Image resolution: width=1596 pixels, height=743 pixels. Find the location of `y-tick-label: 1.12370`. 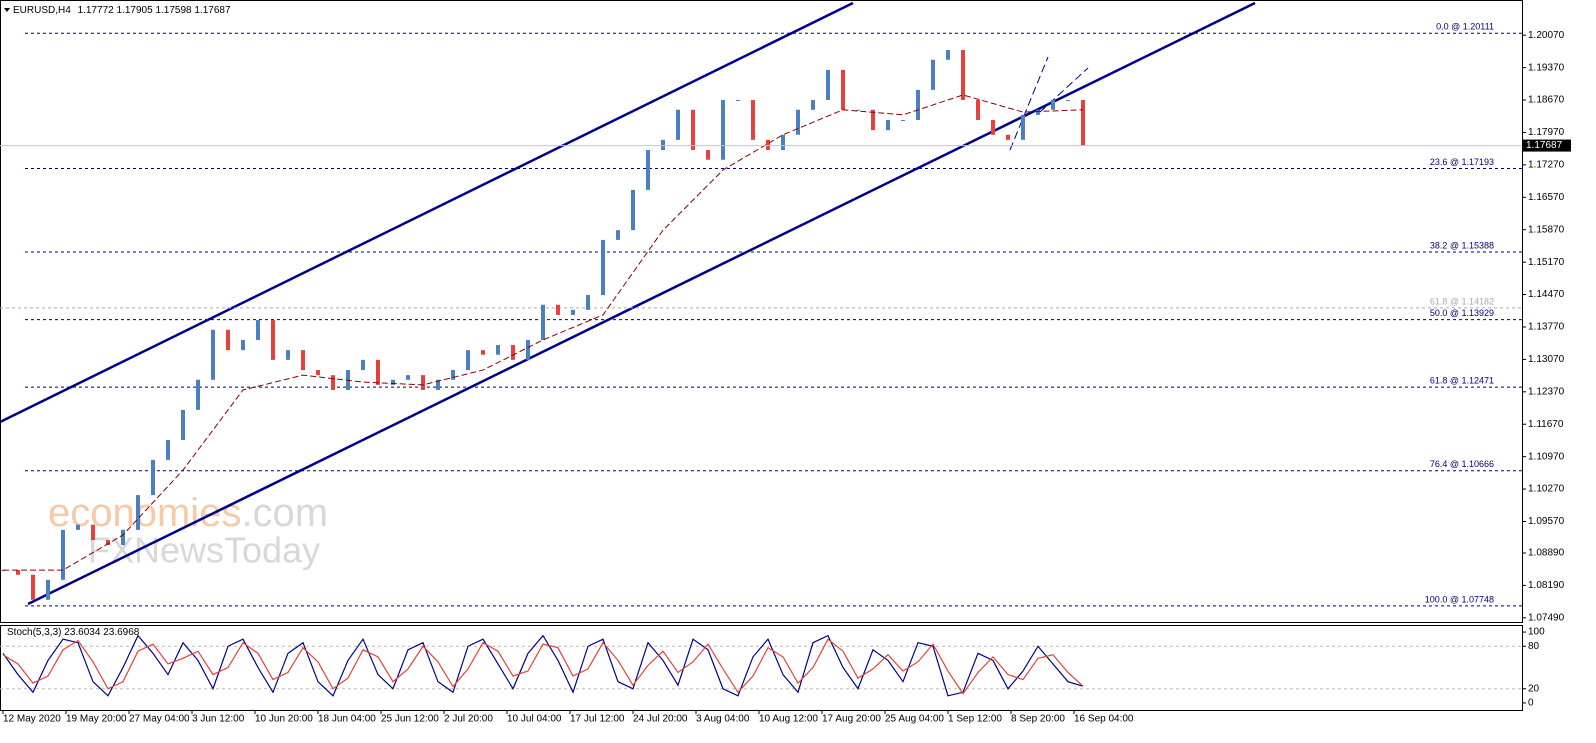

y-tick-label: 1.12370 is located at coordinates (1546, 391).